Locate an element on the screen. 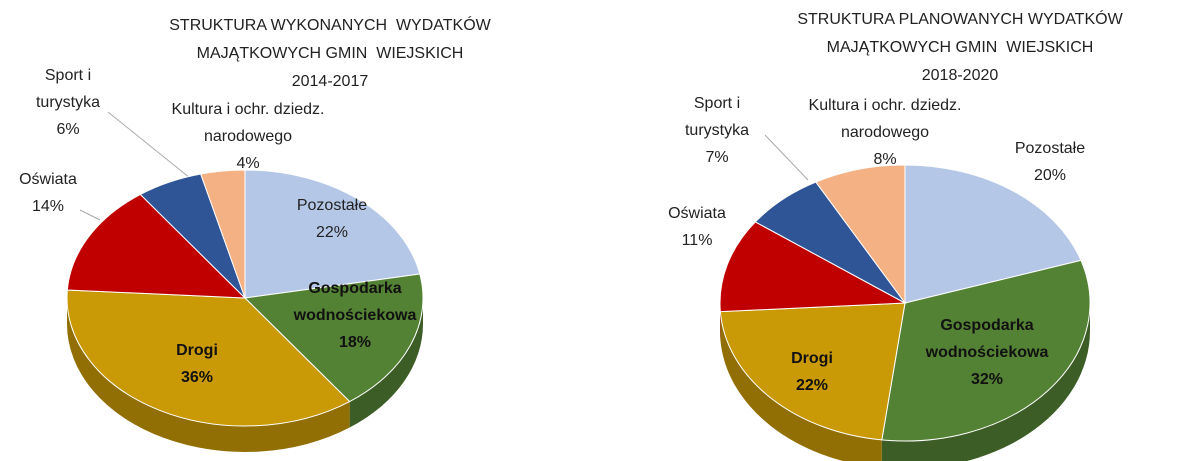 Image resolution: width=1179 pixels, height=461 pixels. label-text: 18% is located at coordinates (355, 342).